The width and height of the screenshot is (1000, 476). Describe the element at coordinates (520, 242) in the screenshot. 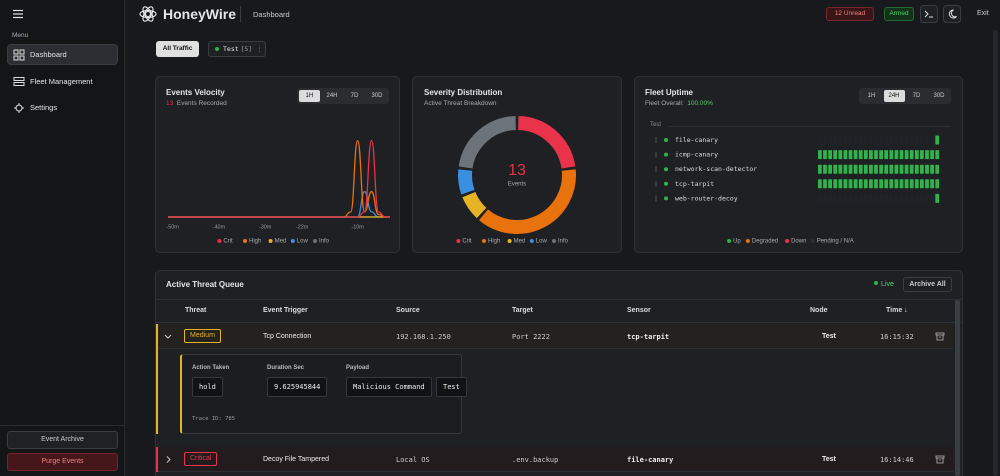

I see `legend-label: Med` at that location.